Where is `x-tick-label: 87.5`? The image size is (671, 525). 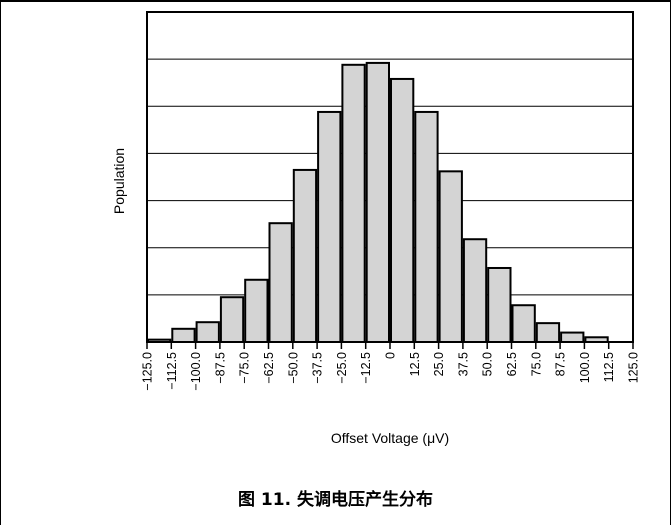
x-tick-label: 87.5 is located at coordinates (561, 364).